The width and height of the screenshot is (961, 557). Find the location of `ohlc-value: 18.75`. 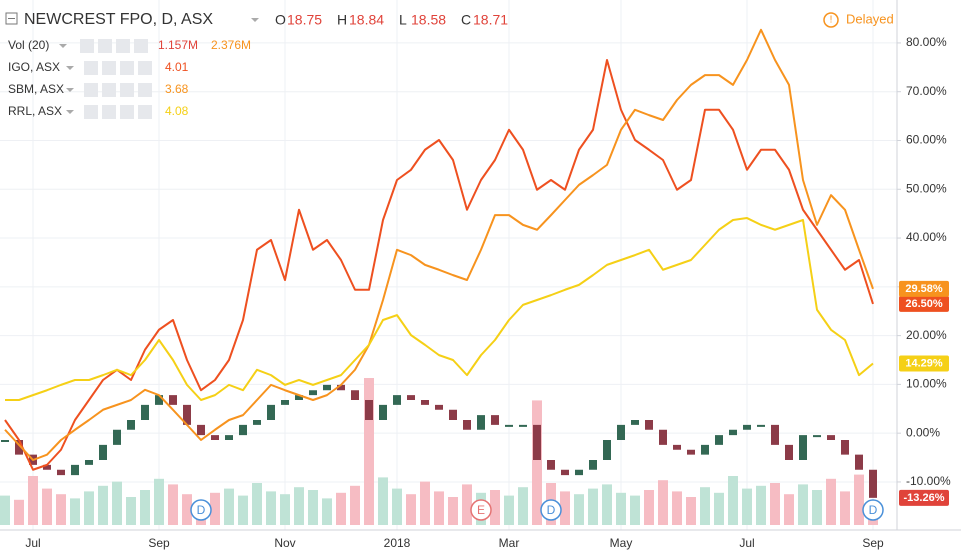

ohlc-value: 18.75 is located at coordinates (304, 20).